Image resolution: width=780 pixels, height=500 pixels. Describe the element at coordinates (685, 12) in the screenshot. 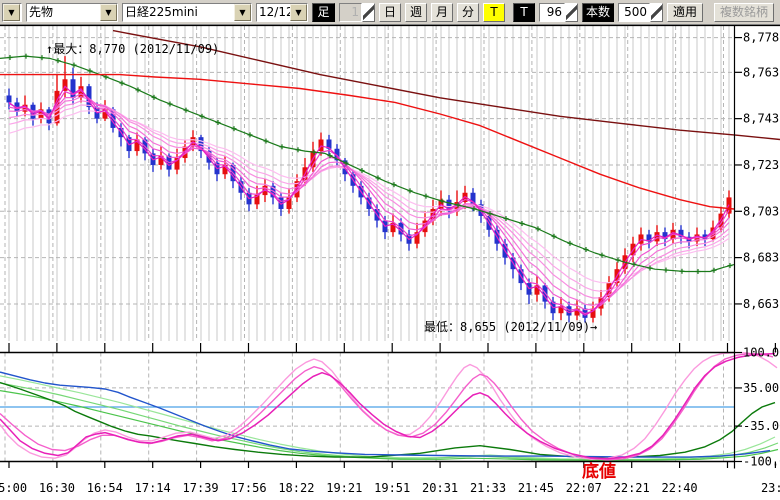

I see `apply-button: 適用` at that location.